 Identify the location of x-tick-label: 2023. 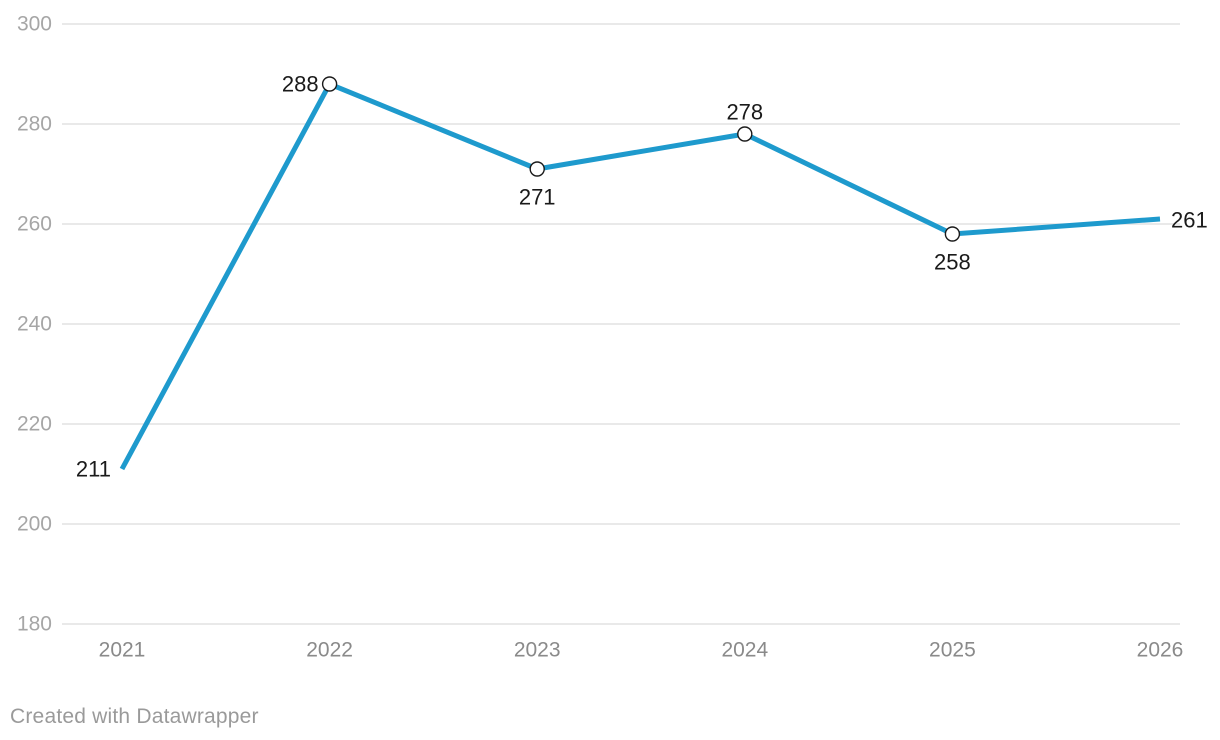
(537, 650).